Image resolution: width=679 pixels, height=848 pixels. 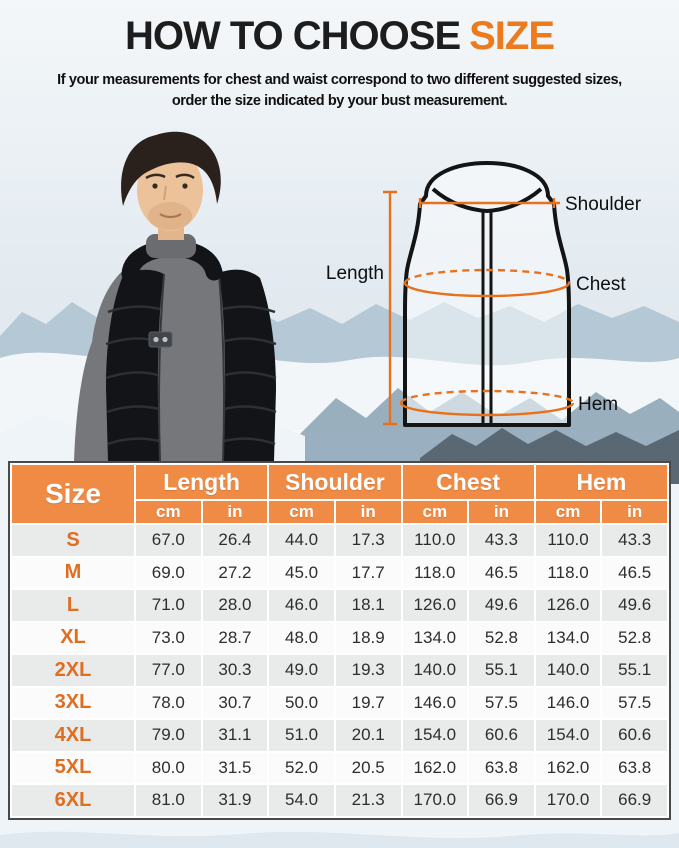 I want to click on measurement-cell: 52.0, so click(x=301, y=767).